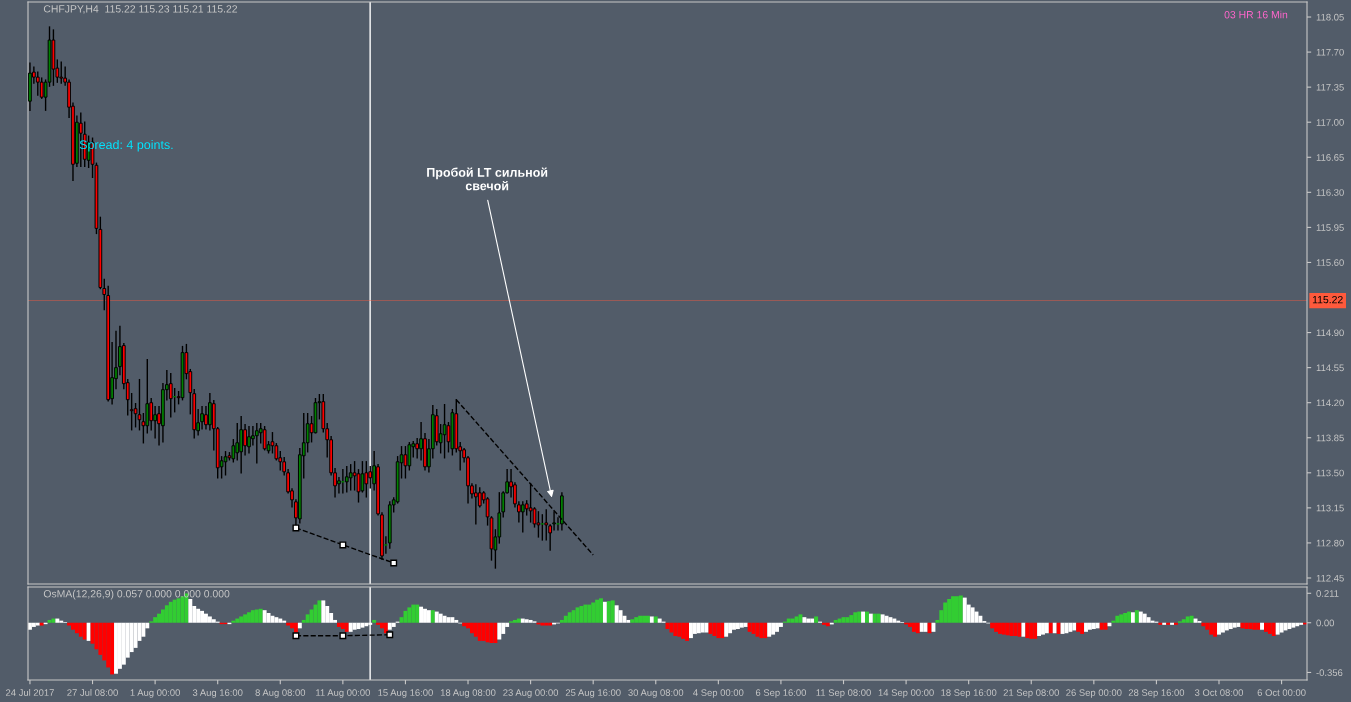  Describe the element at coordinates (906, 693) in the screenshot. I see `x-tick-label: 14 Sep 00:00` at that location.